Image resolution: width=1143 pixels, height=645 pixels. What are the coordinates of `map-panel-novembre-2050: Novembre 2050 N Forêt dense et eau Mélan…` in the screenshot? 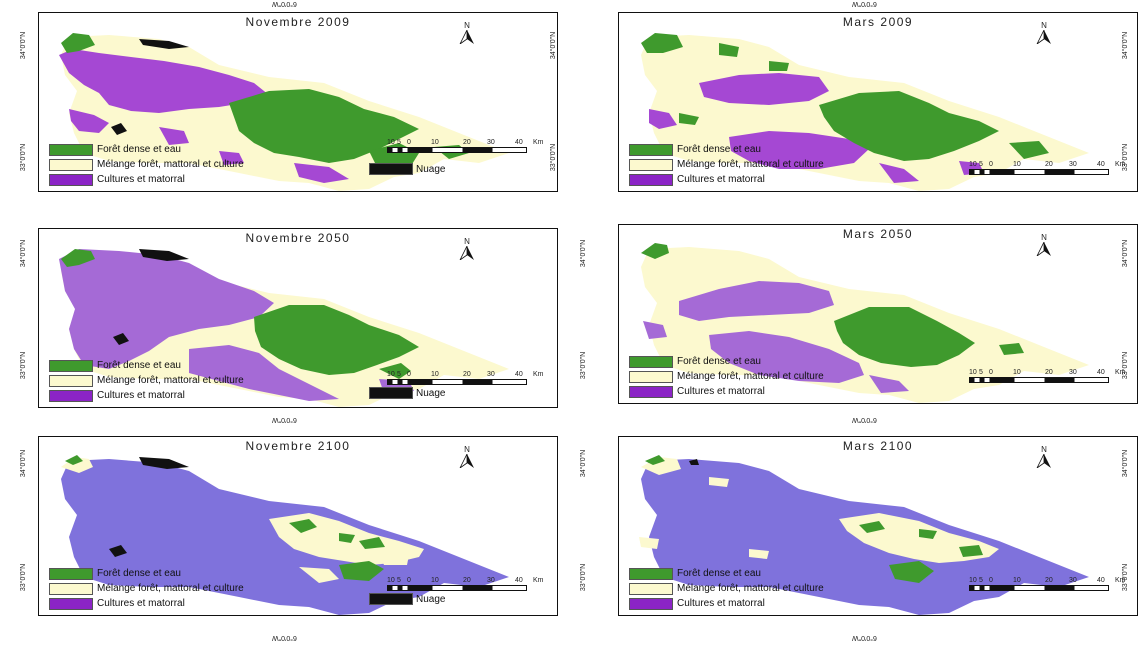 It's located at (298, 318).